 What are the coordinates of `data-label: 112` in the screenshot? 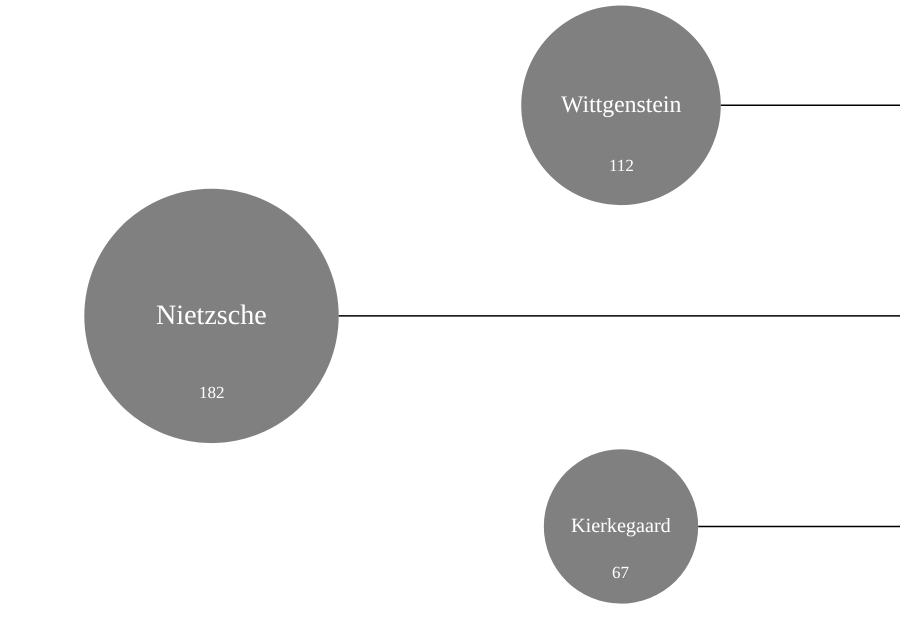 It's located at (621, 165).